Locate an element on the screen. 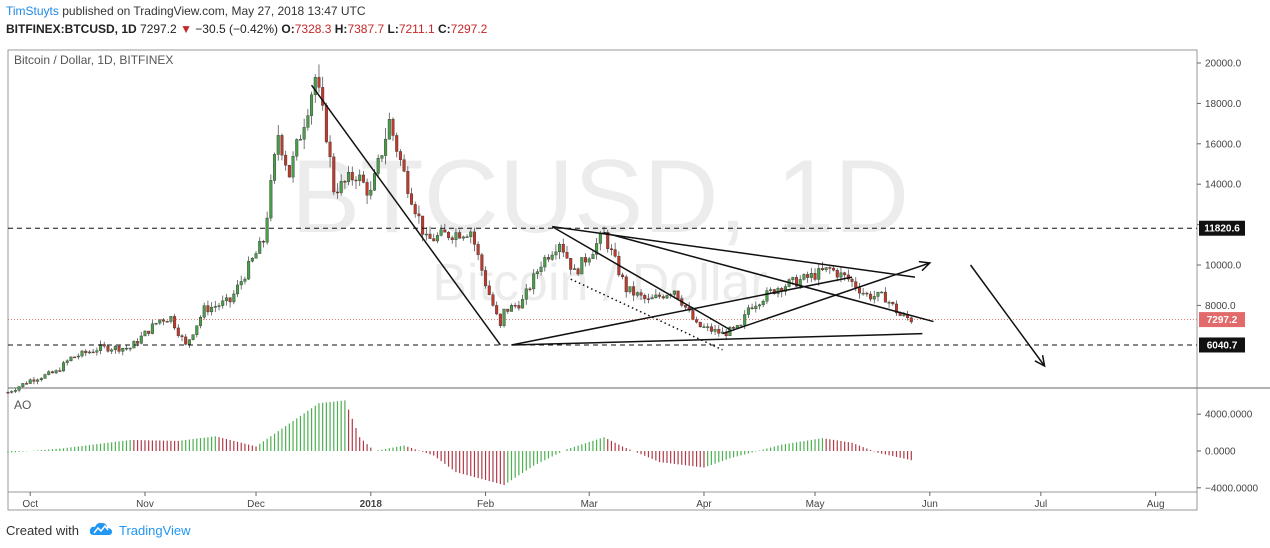  price-tick-label: 16000.0 is located at coordinates (1223, 144).